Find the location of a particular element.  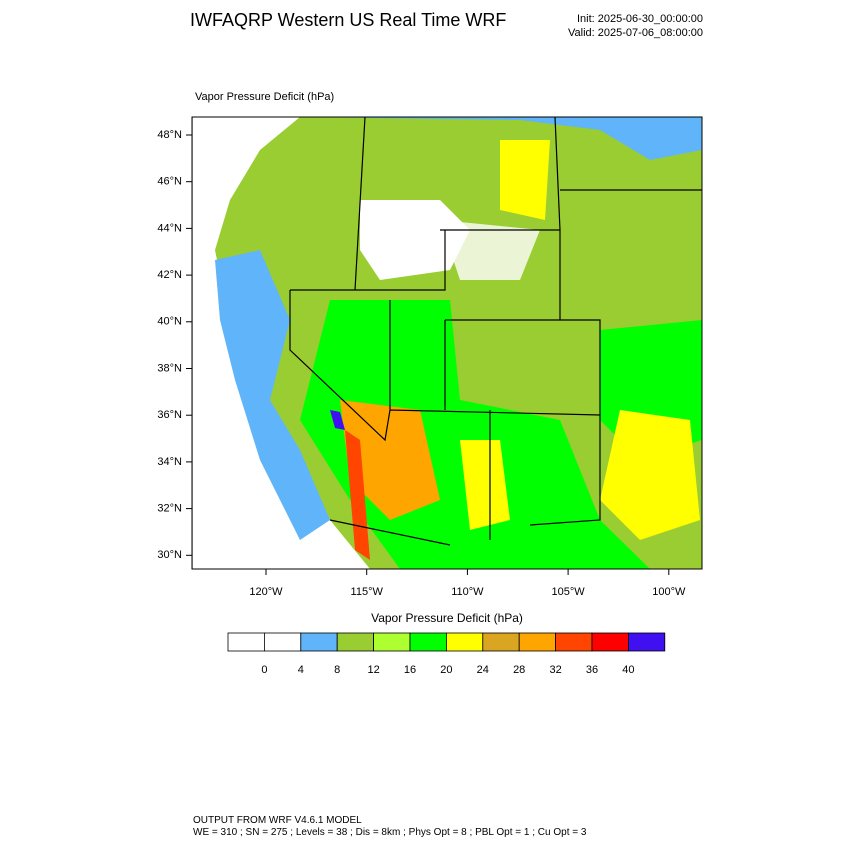

map-subtitle: Vapor Pressure Deficit (hPa) is located at coordinates (264, 97).